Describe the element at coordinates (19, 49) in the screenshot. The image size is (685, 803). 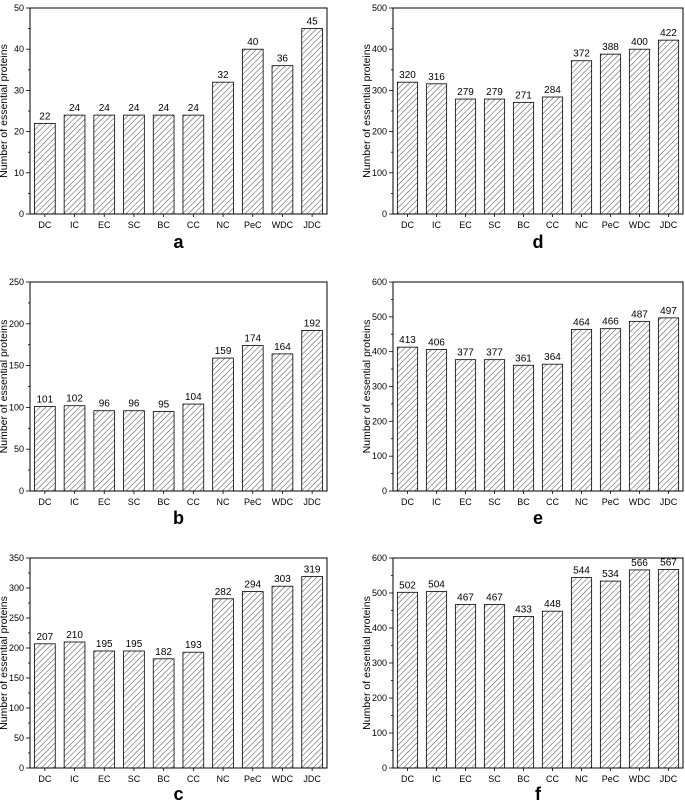
I see `y-tick-label: 40` at that location.